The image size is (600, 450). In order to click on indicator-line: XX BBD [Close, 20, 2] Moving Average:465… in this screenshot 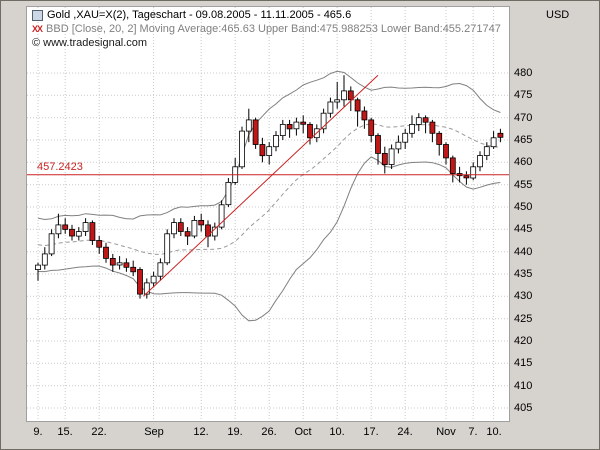, I will do `click(266, 29)`.